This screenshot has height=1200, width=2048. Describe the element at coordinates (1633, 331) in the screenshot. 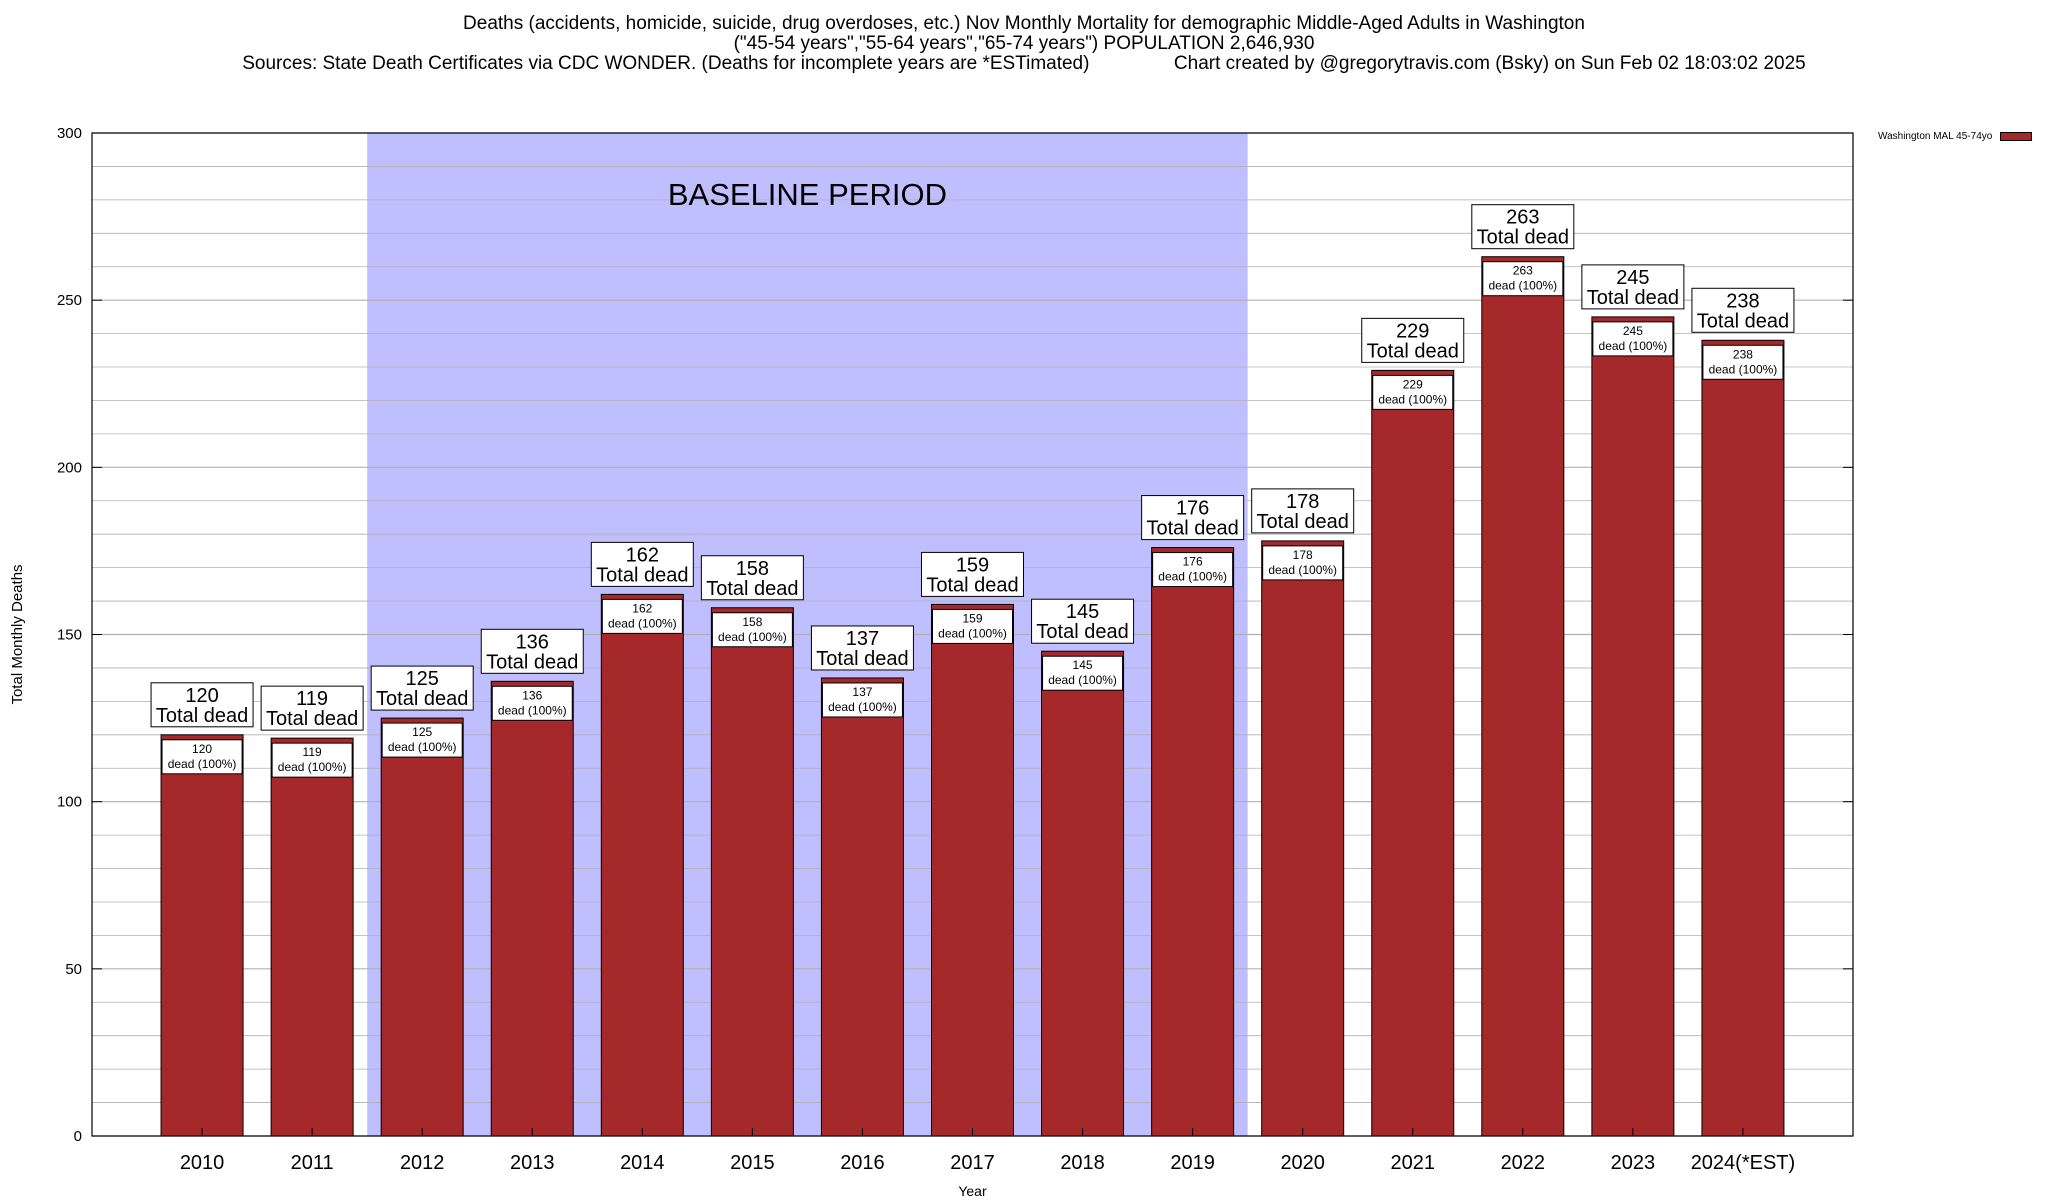

I see `segment-label-value: 245` at that location.